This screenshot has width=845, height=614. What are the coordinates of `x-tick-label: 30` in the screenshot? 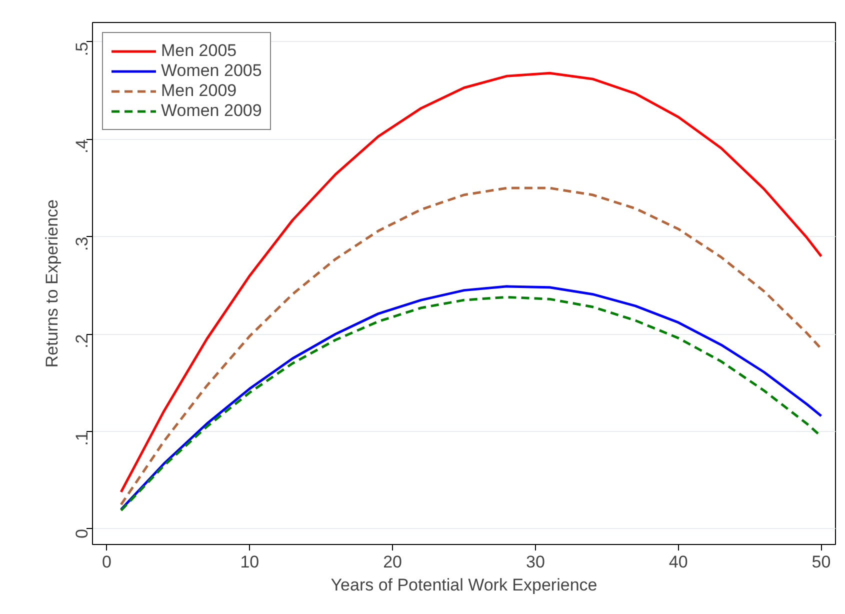 It's located at (535, 562).